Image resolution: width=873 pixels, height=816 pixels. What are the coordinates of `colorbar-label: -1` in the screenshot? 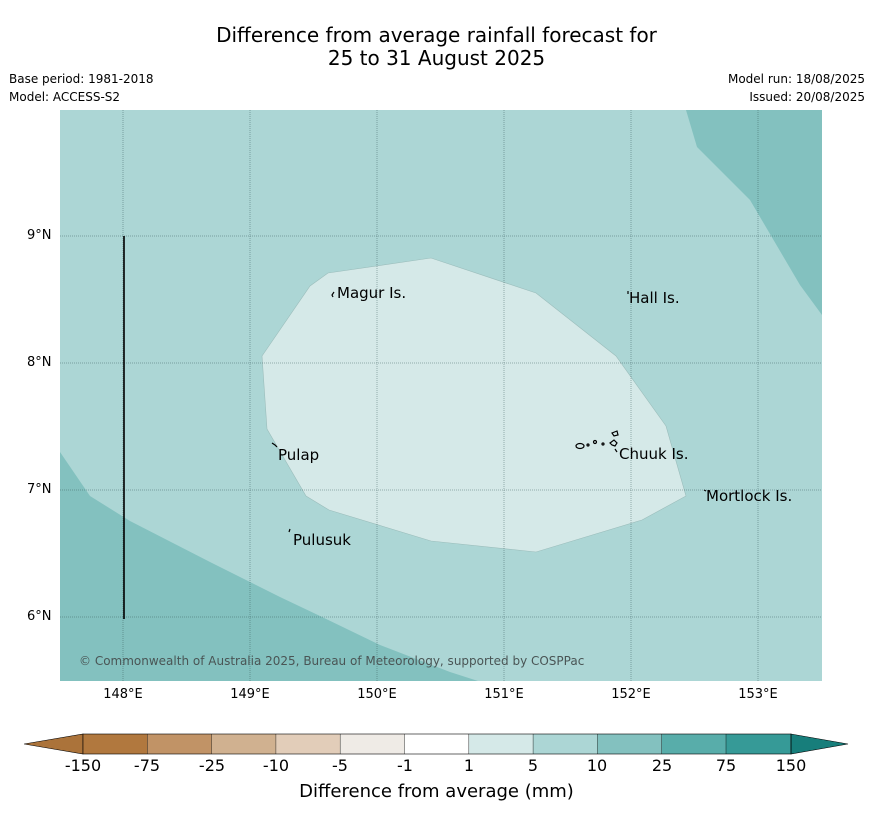 It's located at (405, 765).